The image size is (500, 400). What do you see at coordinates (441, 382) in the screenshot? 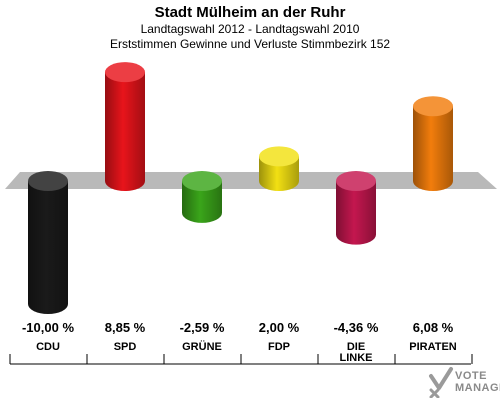
I see `vote-manager-logo-icon` at bounding box center [441, 382].